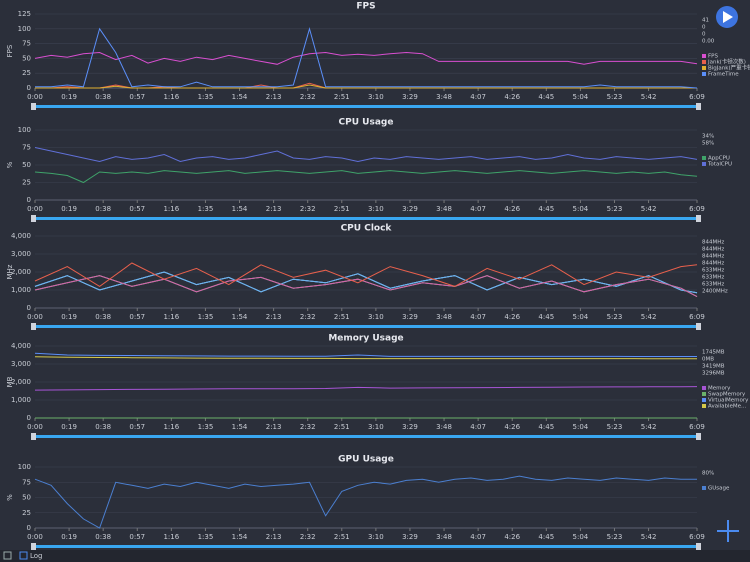  Describe the element at coordinates (274, 209) in the screenshot. I see `x-tick-label: 2:13` at that location.